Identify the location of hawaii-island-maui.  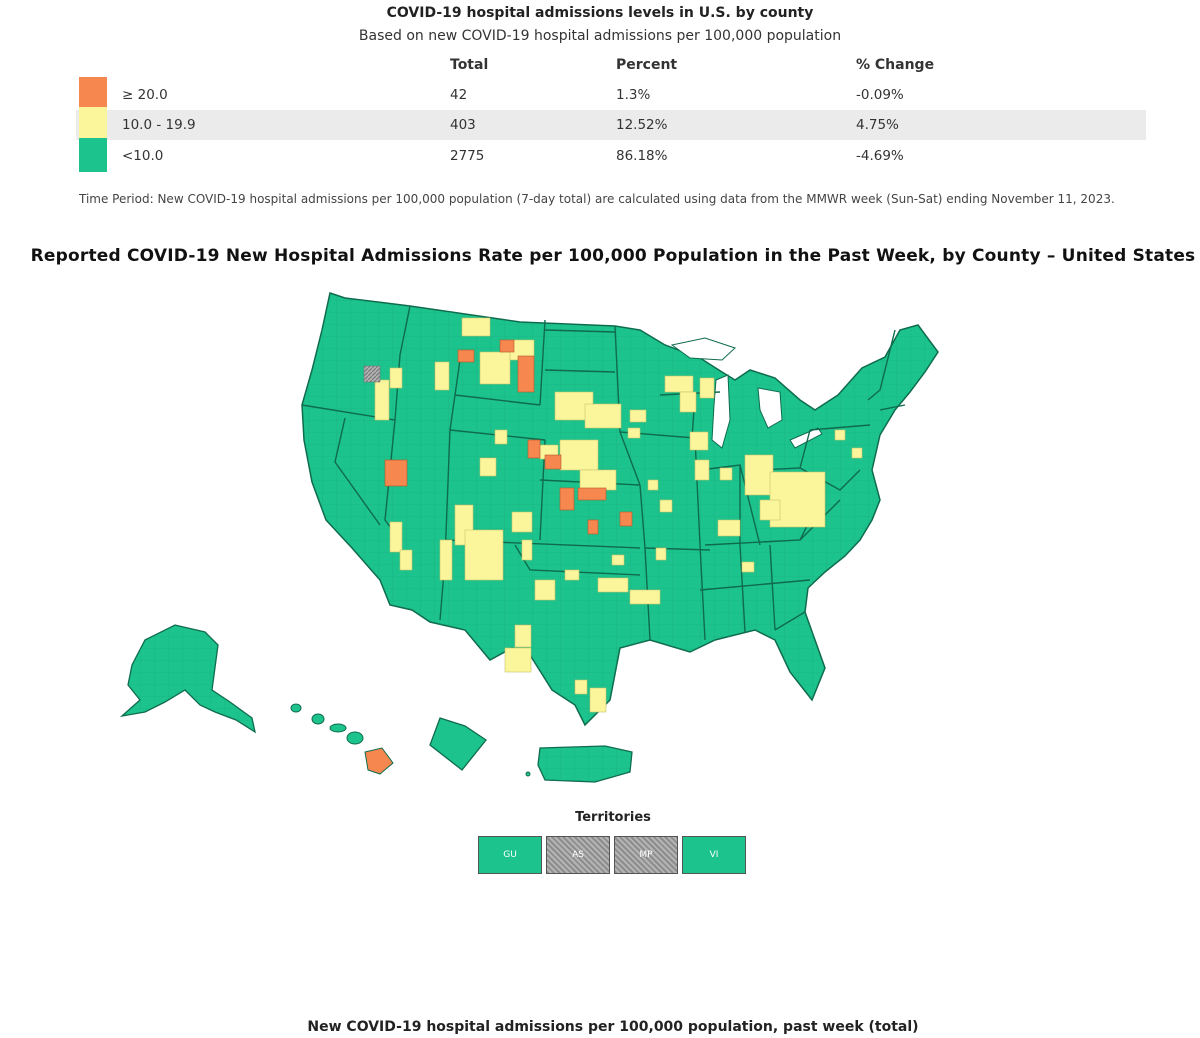
(355, 738).